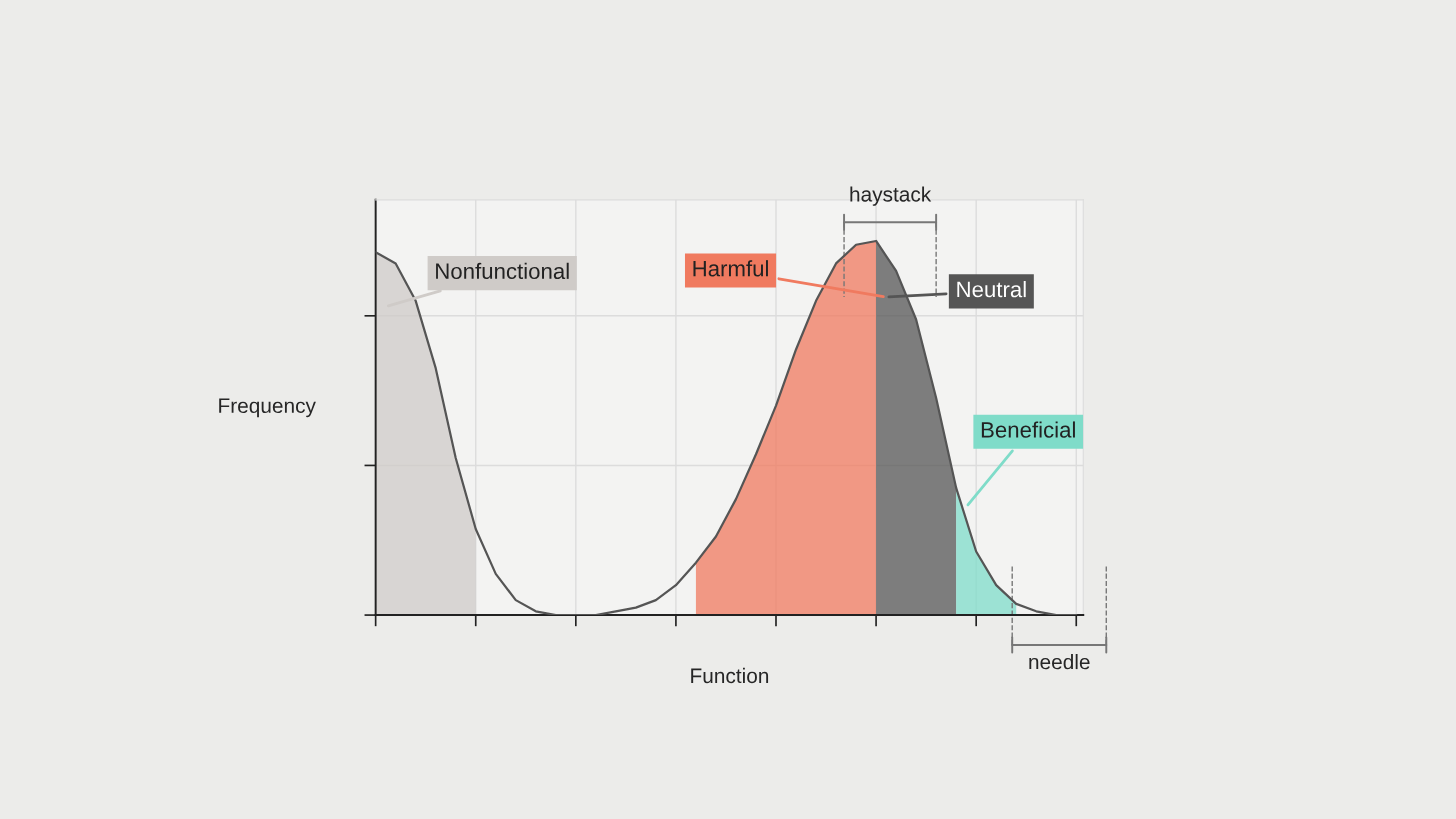  Describe the element at coordinates (991, 289) in the screenshot. I see `legend-label: Neutral` at that location.